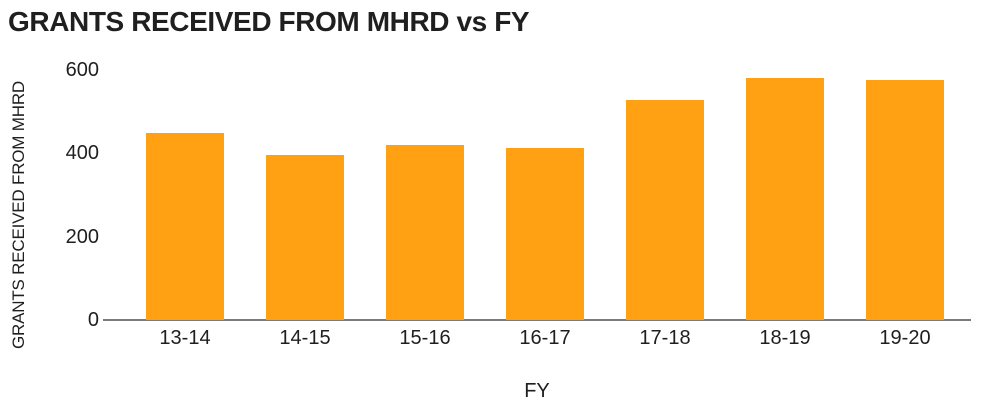  What do you see at coordinates (545, 338) in the screenshot?
I see `x-tick-label: 16-17` at bounding box center [545, 338].